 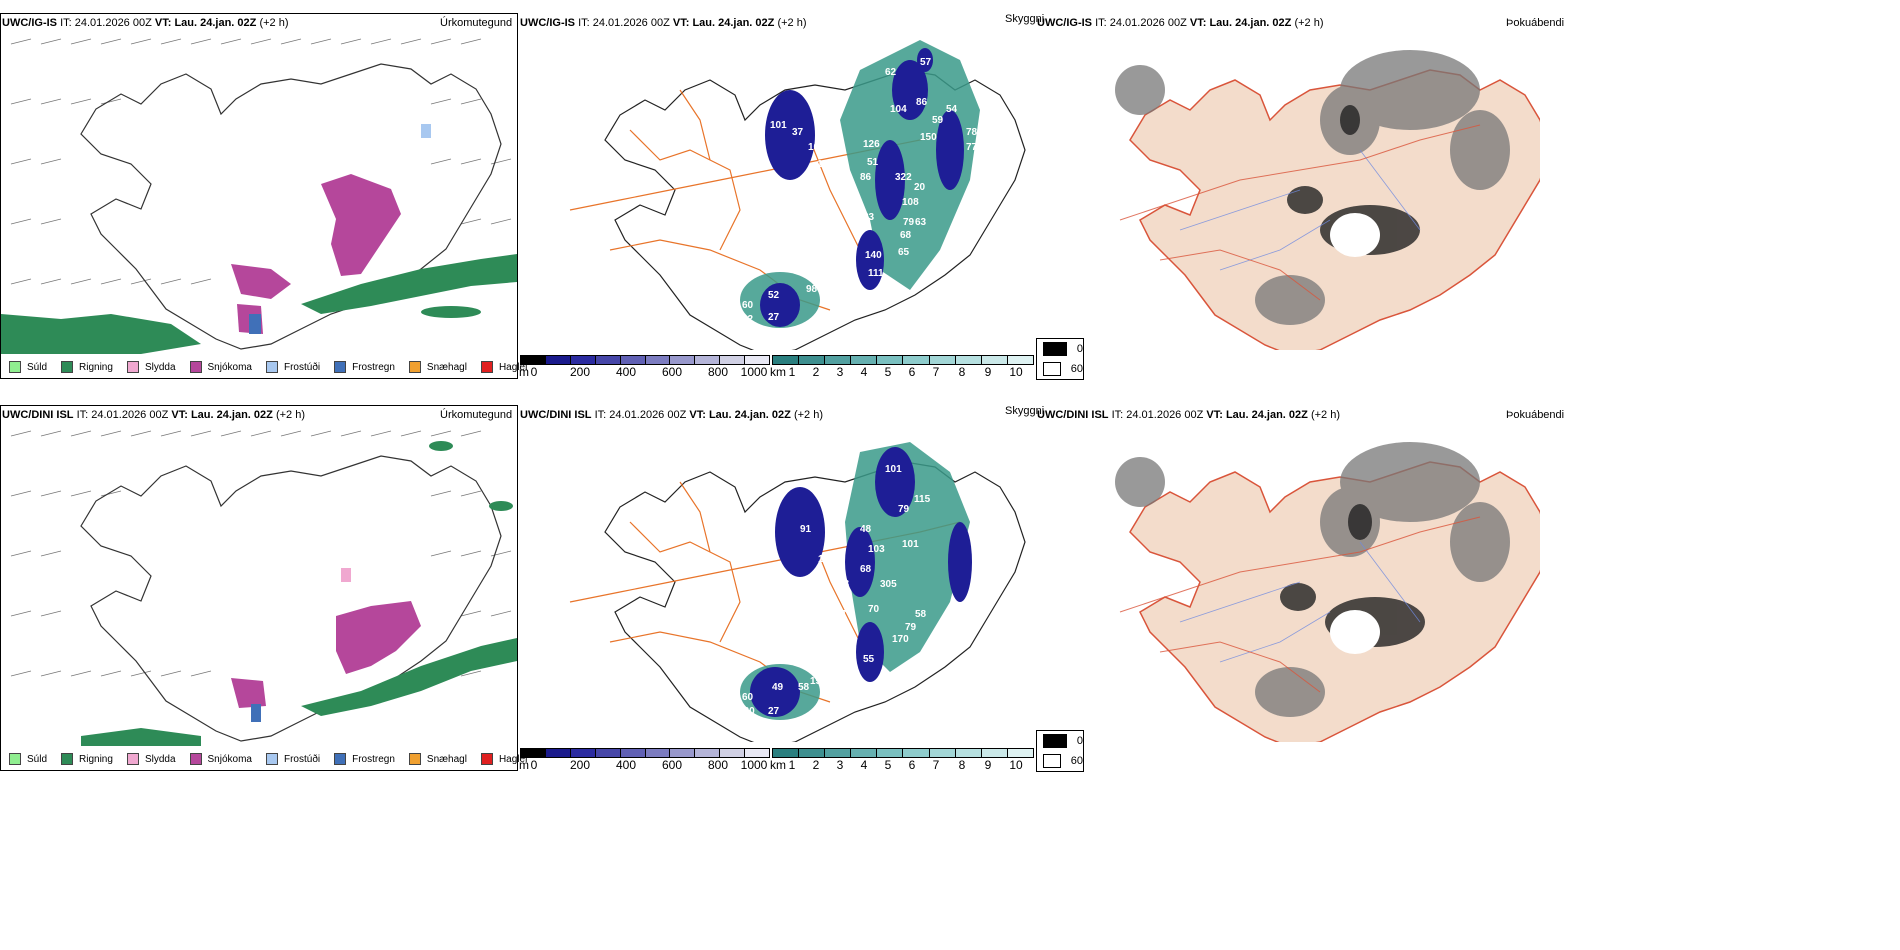 I want to click on cloud-value: 52, so click(x=774, y=295).